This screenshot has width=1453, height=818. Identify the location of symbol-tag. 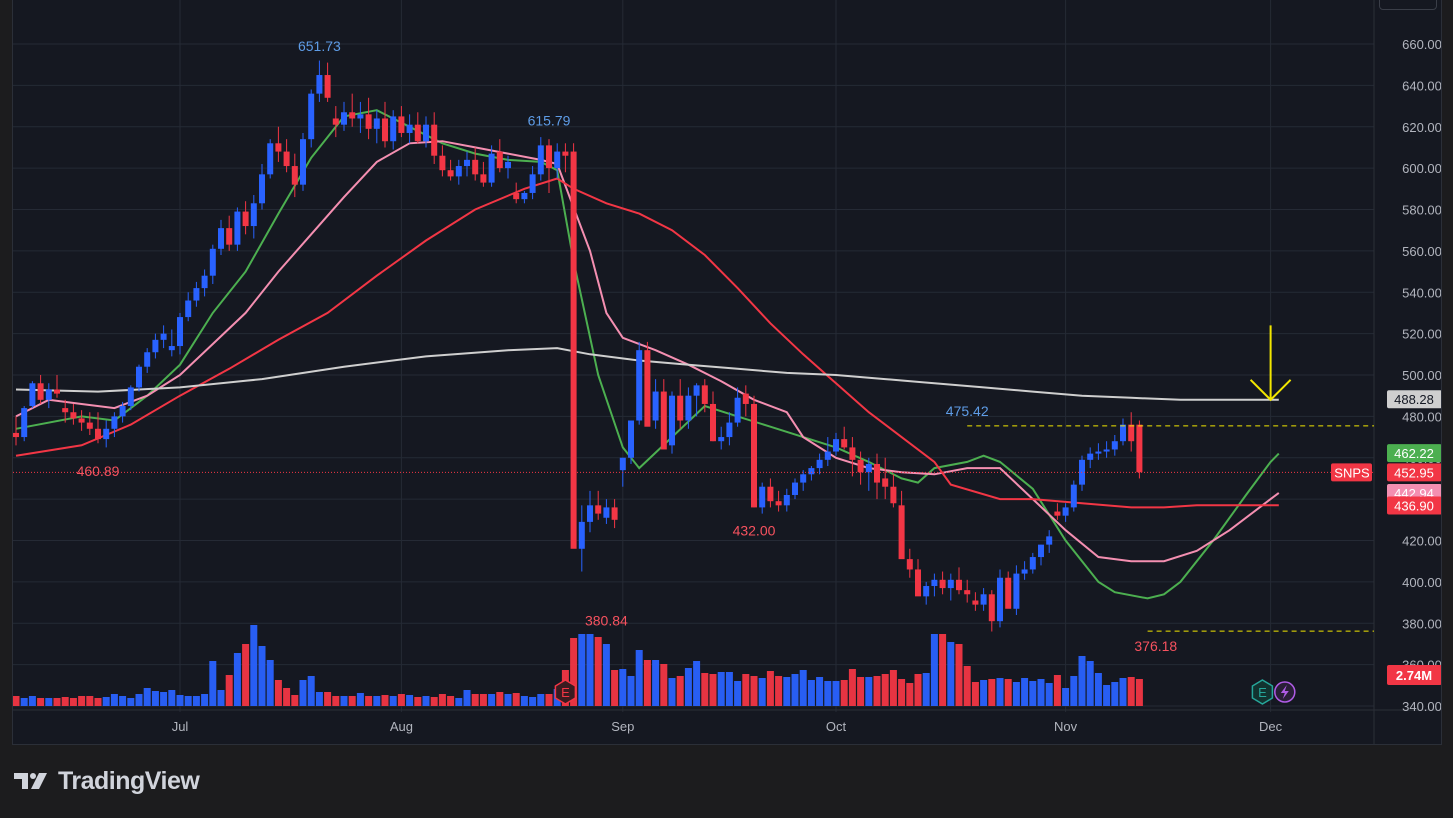
(1351, 472).